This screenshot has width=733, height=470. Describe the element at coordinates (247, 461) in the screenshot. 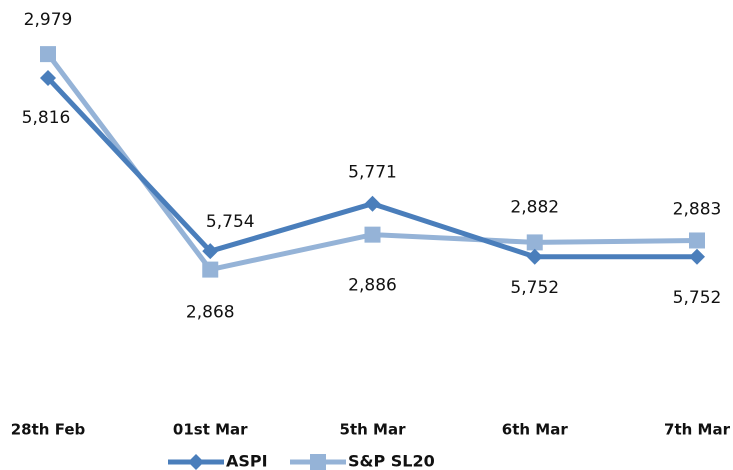

I see `legend-label: ASPI` at that location.